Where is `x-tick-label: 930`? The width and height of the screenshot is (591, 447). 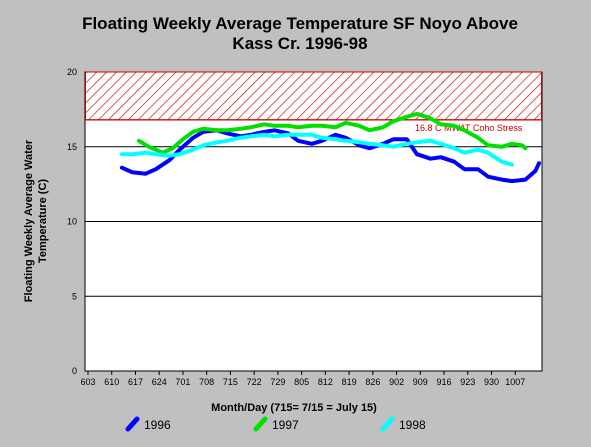 x-tick-label: 930 is located at coordinates (491, 382).